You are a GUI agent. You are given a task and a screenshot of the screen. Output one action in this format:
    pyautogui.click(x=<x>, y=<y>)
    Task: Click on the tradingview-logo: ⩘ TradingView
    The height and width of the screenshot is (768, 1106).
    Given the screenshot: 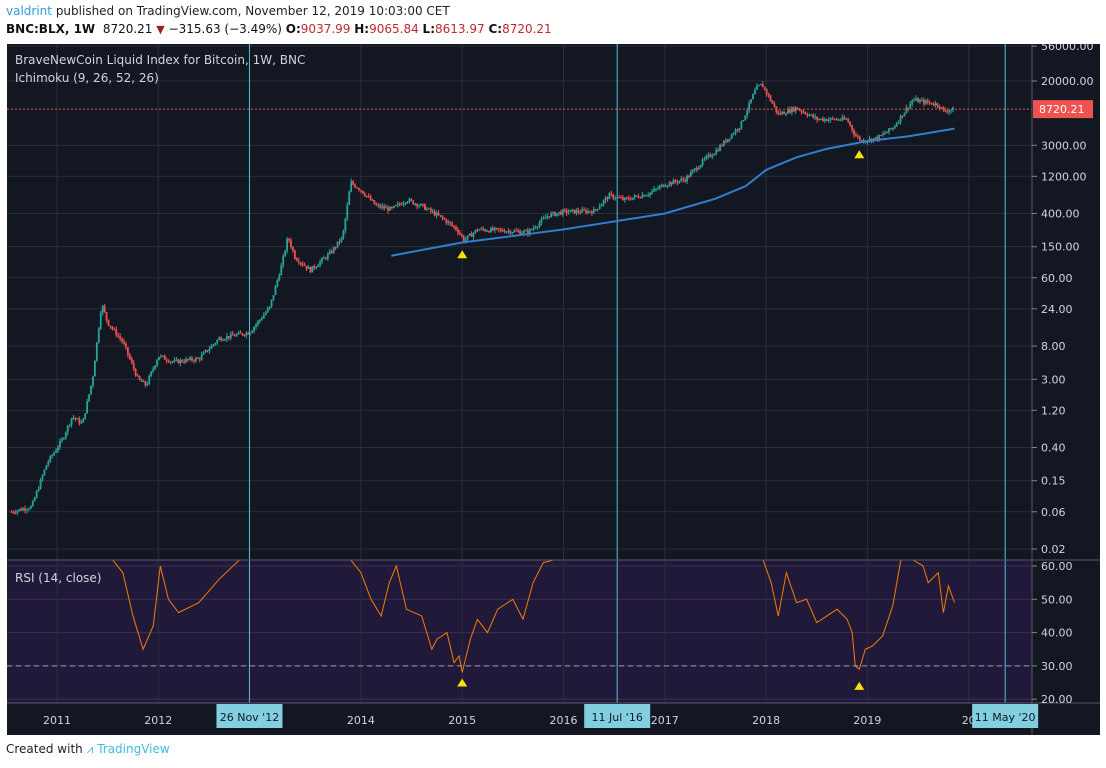 What is the action you would take?
    pyautogui.click(x=128, y=749)
    